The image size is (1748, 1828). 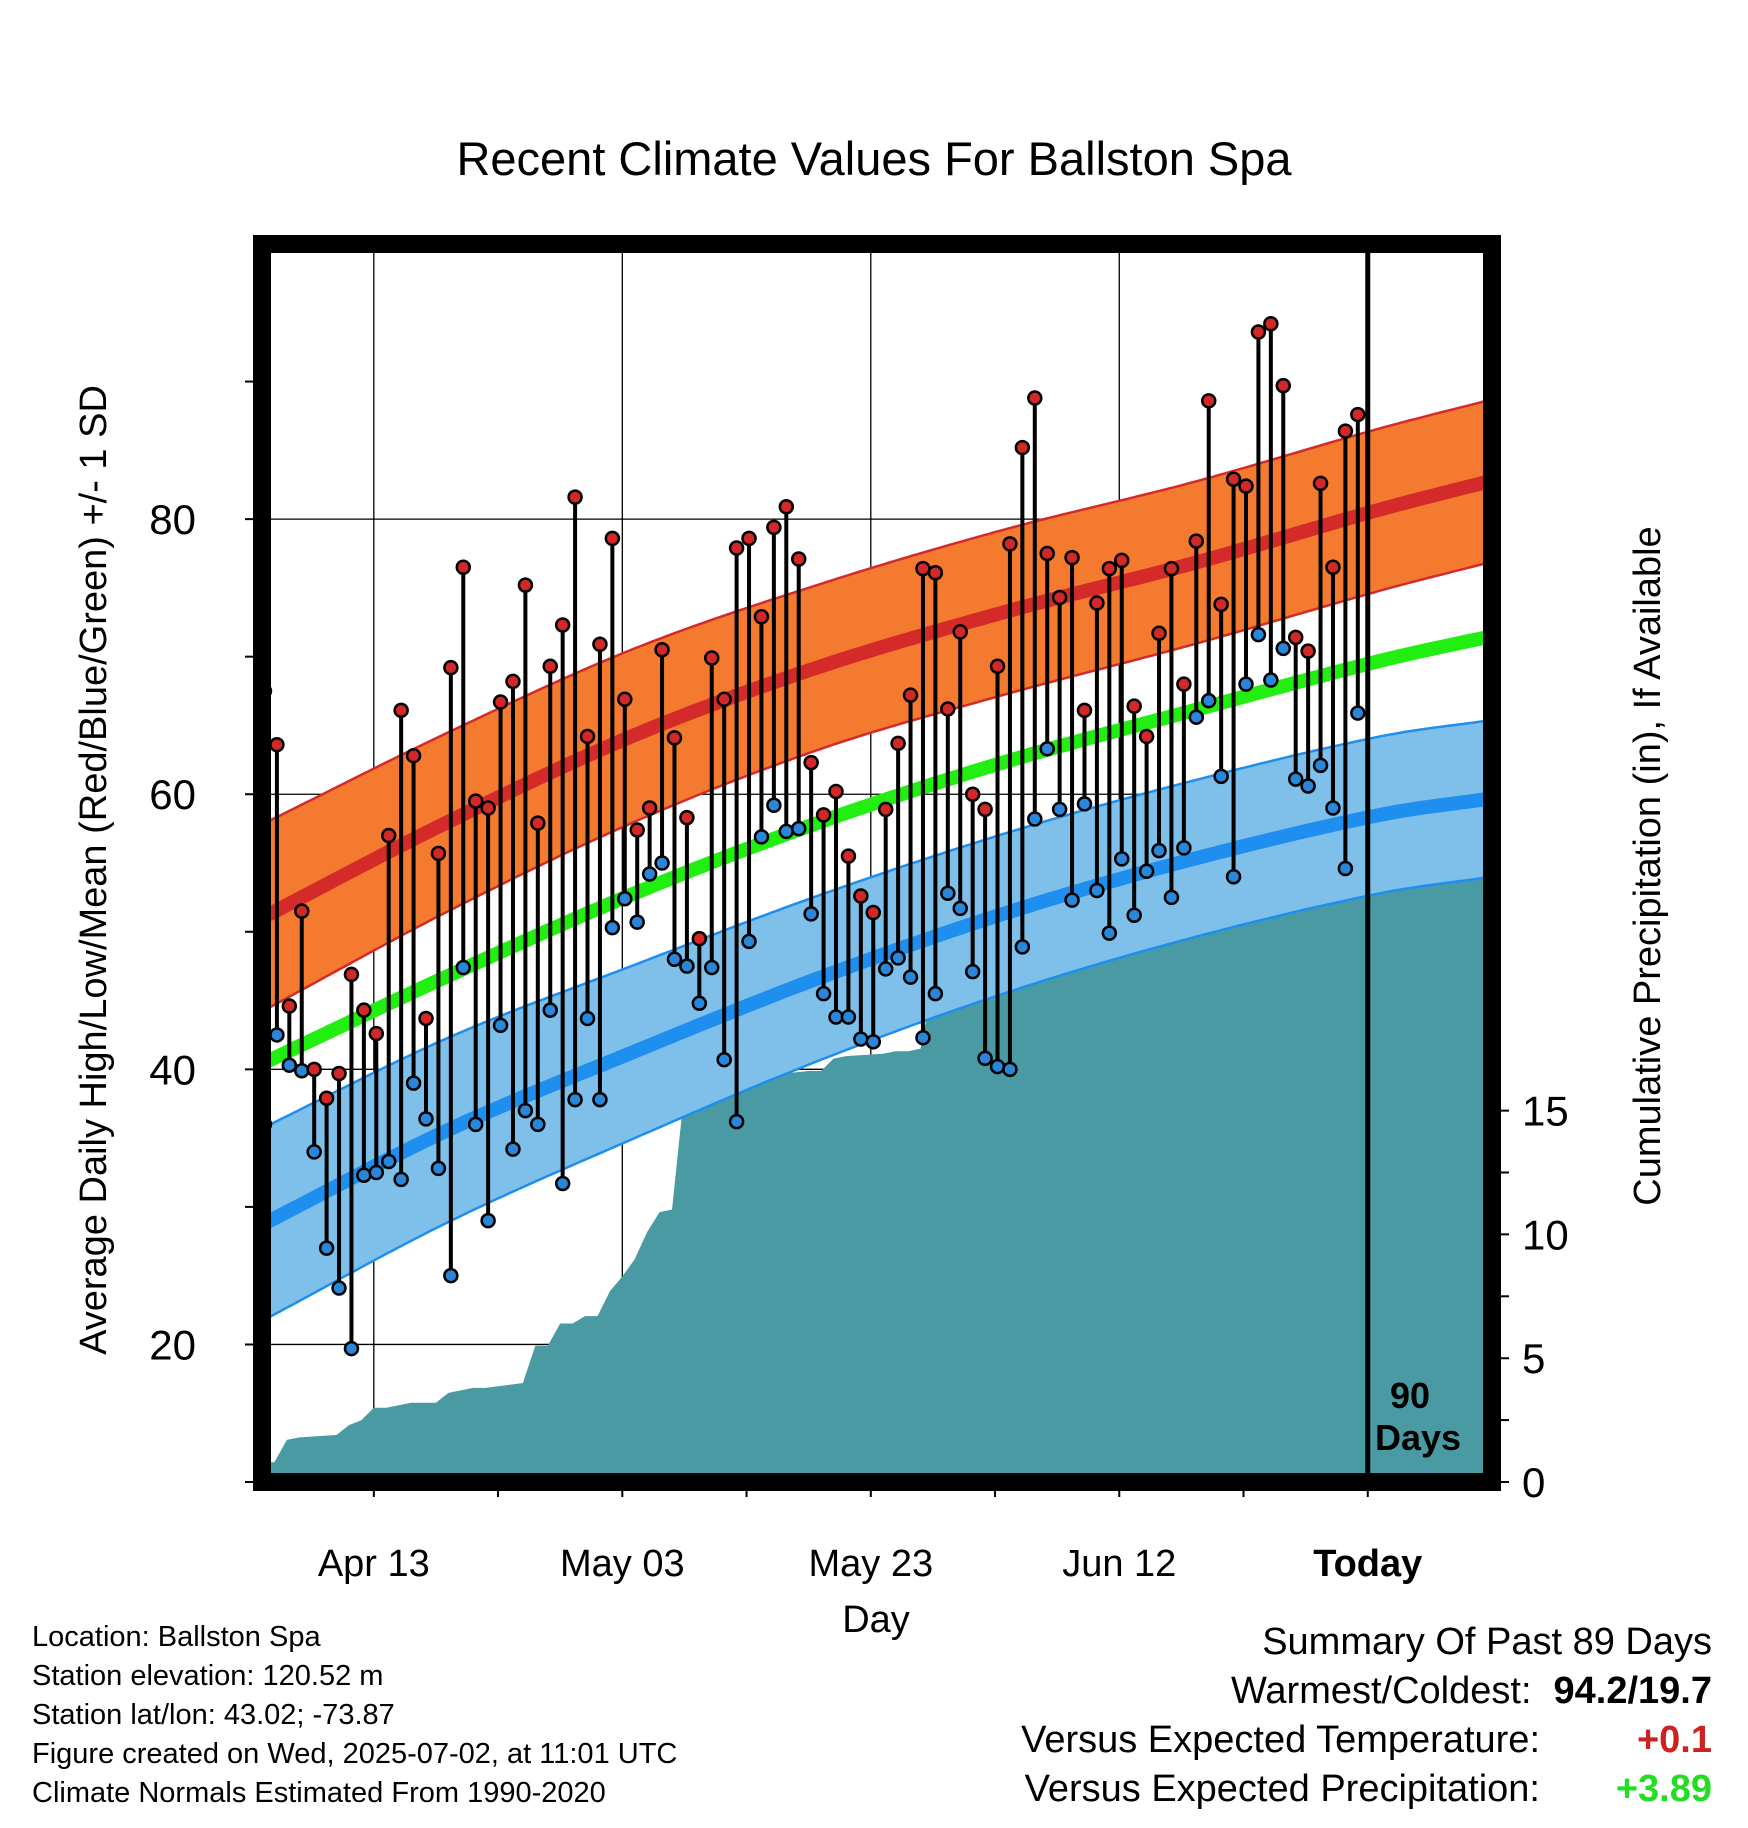 What do you see at coordinates (1280, 1740) in the screenshot?
I see `temp-label: Versus Expected Temperature:` at bounding box center [1280, 1740].